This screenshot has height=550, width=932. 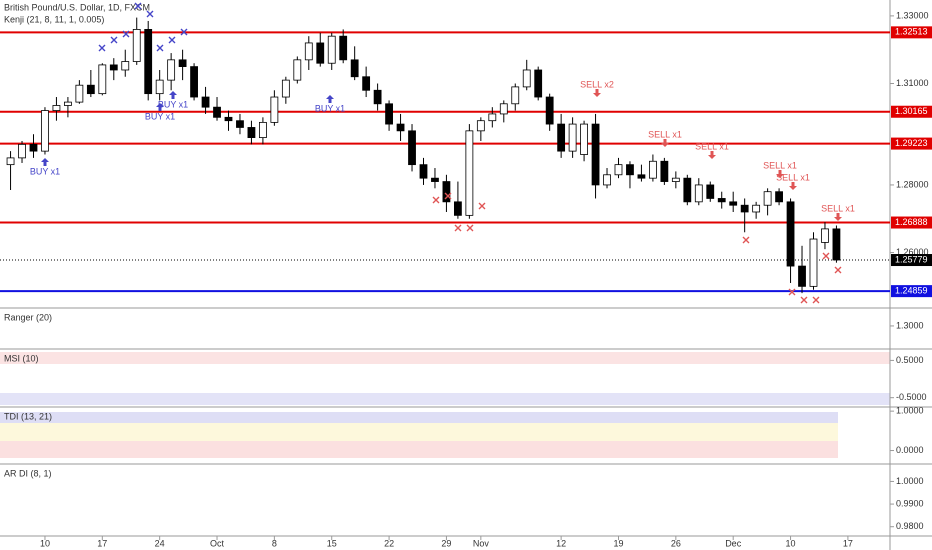 What do you see at coordinates (419, 449) in the screenshot?
I see `tdi-band` at bounding box center [419, 449].